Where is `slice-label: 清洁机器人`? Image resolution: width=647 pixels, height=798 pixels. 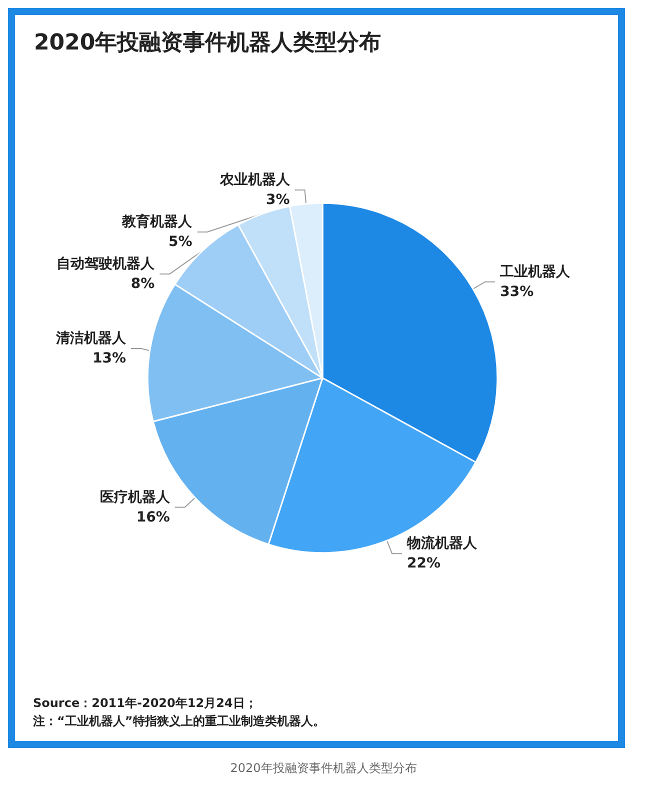 slice-label: 清洁机器人 is located at coordinates (90, 338).